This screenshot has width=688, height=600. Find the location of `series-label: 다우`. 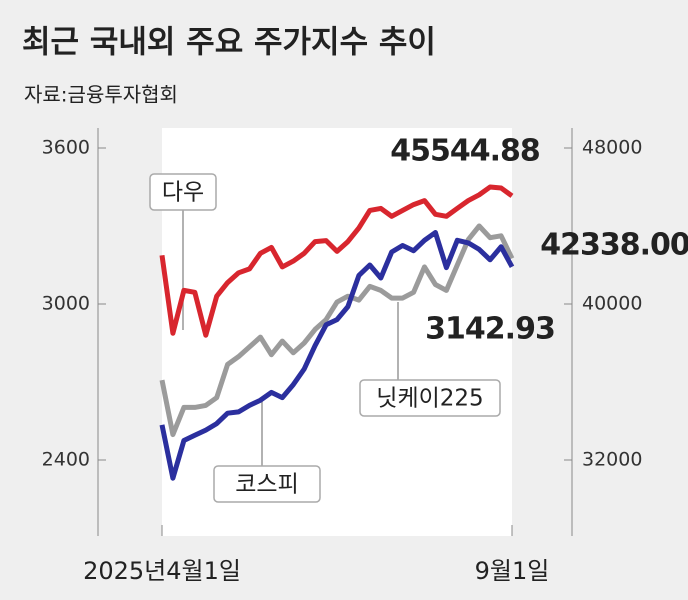

series-label: 다우 is located at coordinates (183, 193).